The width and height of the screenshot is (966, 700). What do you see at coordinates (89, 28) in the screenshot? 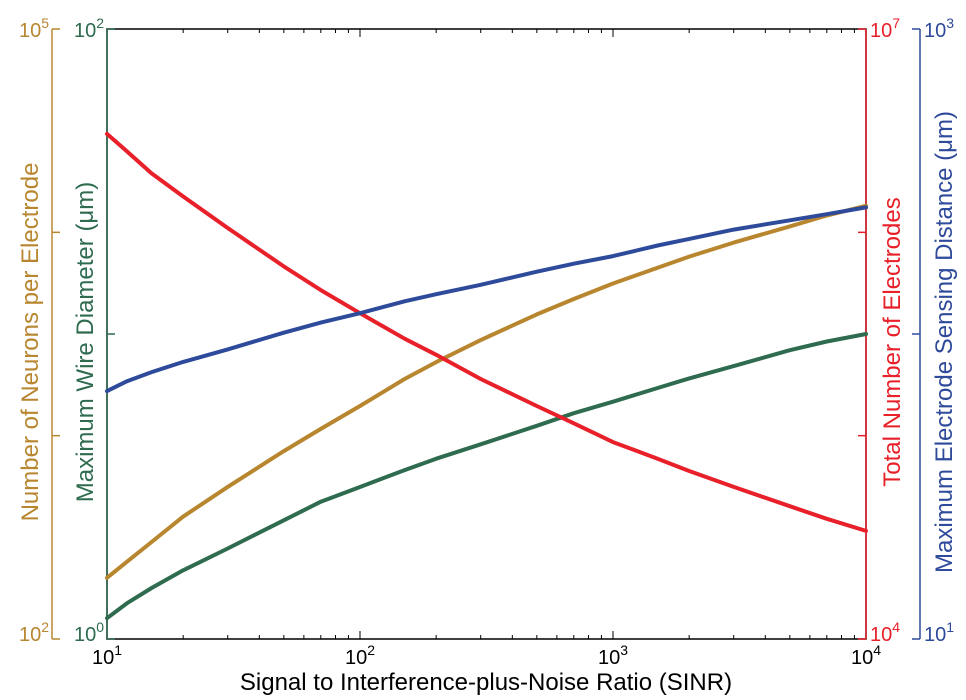
I see `wire-y-tick-label: 10²` at bounding box center [89, 28].